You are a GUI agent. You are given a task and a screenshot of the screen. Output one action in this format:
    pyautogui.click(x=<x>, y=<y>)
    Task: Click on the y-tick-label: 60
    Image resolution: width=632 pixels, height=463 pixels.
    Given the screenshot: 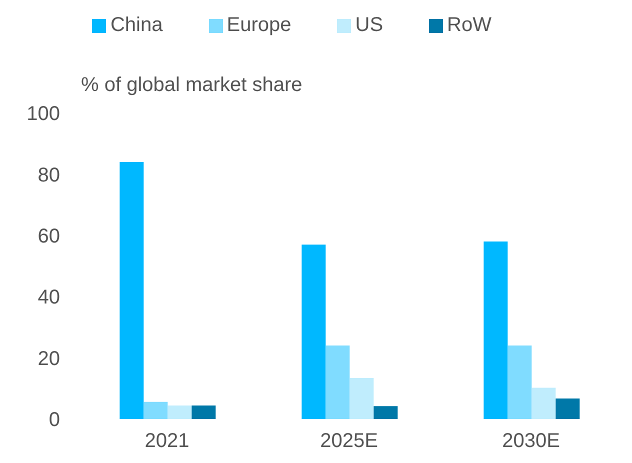 What is the action you would take?
    pyautogui.click(x=49, y=237)
    